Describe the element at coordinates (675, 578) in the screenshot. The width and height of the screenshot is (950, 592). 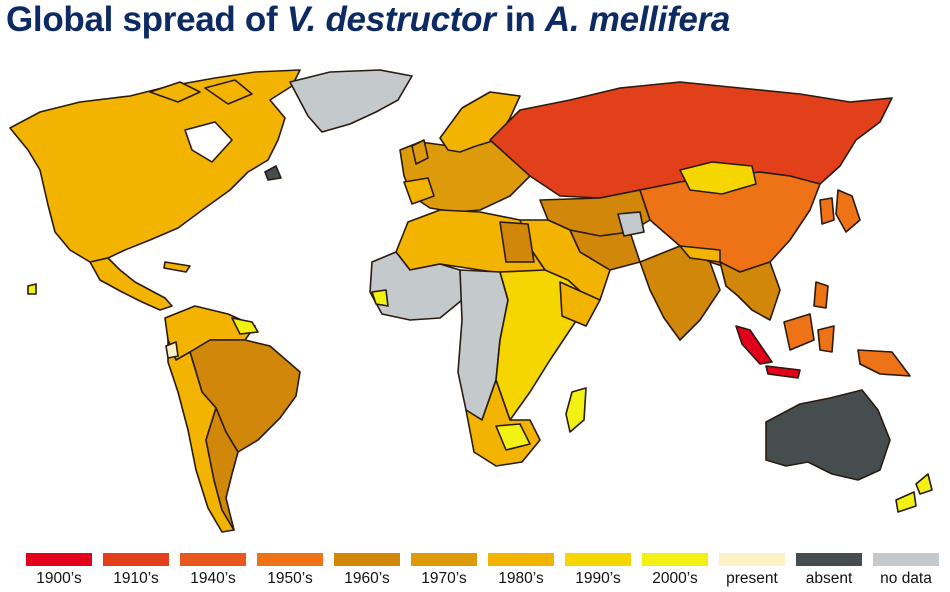
I see `legend-label: 2000’s` at that location.